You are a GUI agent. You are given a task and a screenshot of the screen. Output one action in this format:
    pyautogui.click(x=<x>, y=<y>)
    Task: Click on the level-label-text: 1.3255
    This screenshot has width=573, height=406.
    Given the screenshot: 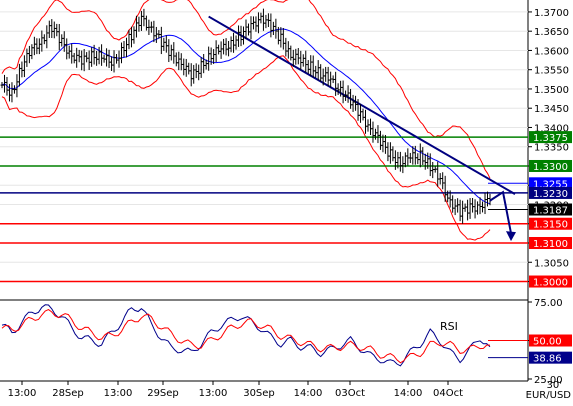 What is the action you would take?
    pyautogui.click(x=550, y=184)
    